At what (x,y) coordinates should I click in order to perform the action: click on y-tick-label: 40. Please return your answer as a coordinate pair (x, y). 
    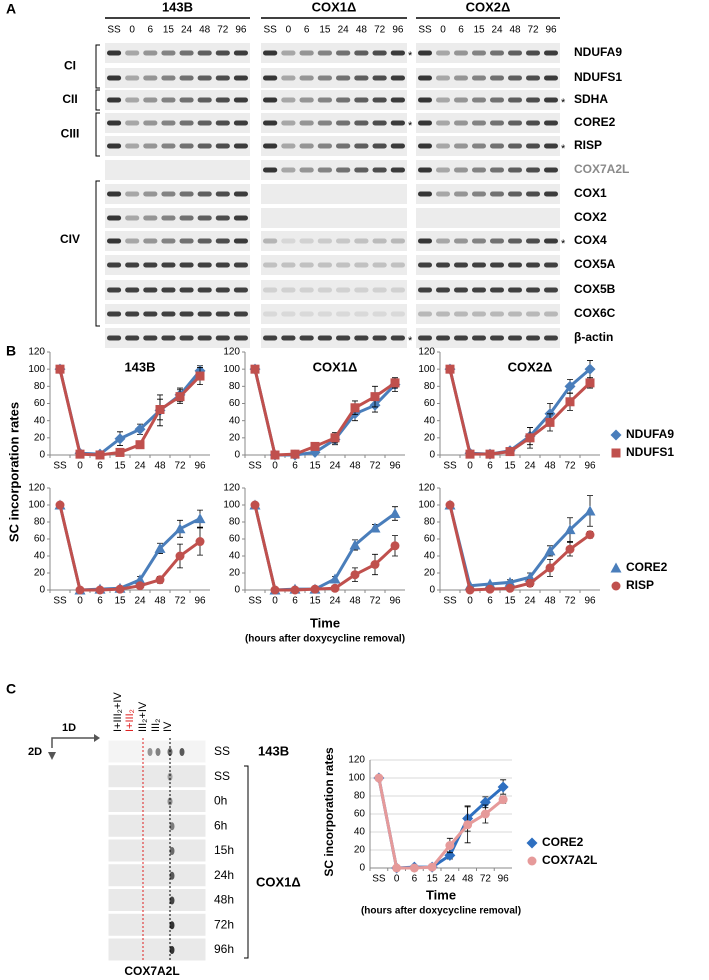
    Looking at the image, I should click on (235, 420).